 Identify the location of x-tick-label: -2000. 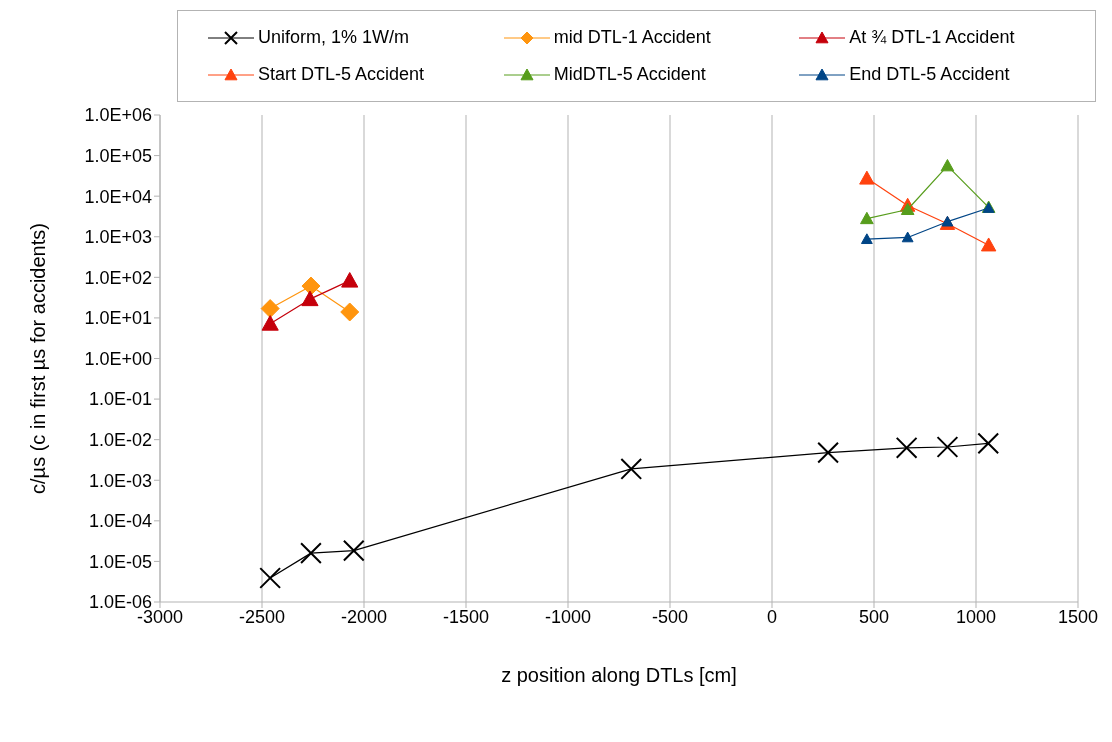
(364, 616).